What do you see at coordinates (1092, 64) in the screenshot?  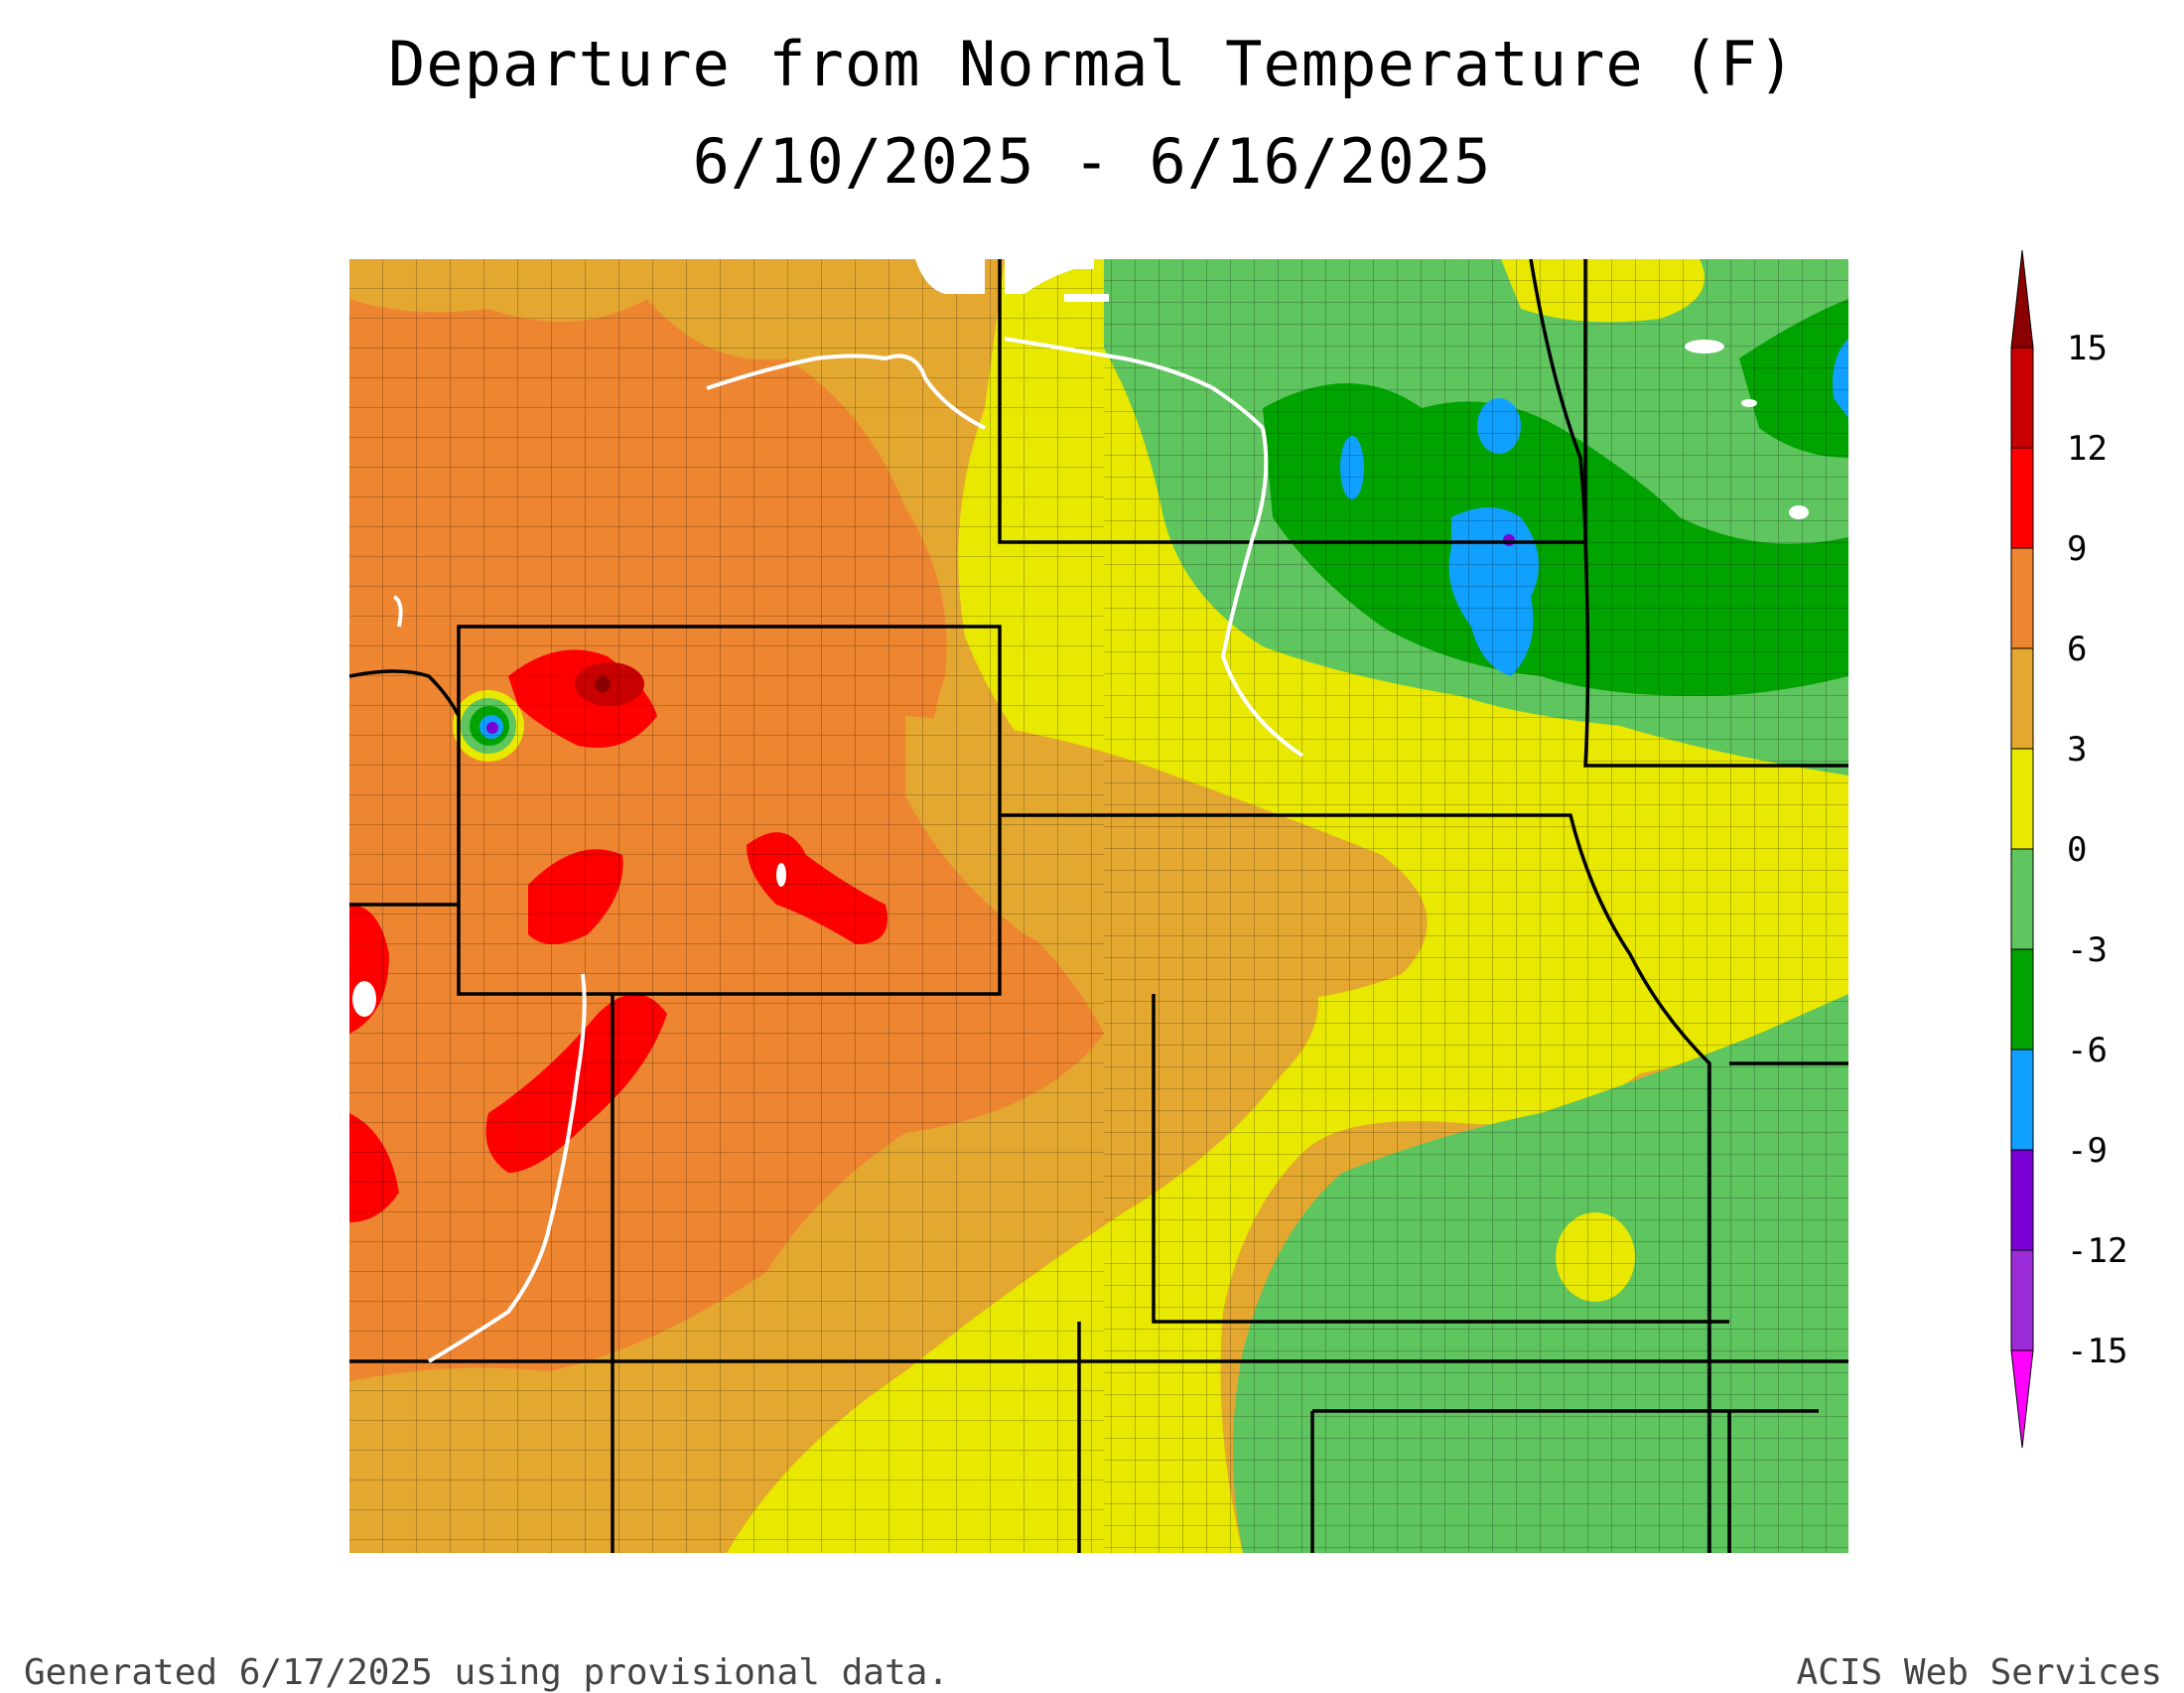 I see `map-title-line-1: Departure from Normal Temperature (F)` at bounding box center [1092, 64].